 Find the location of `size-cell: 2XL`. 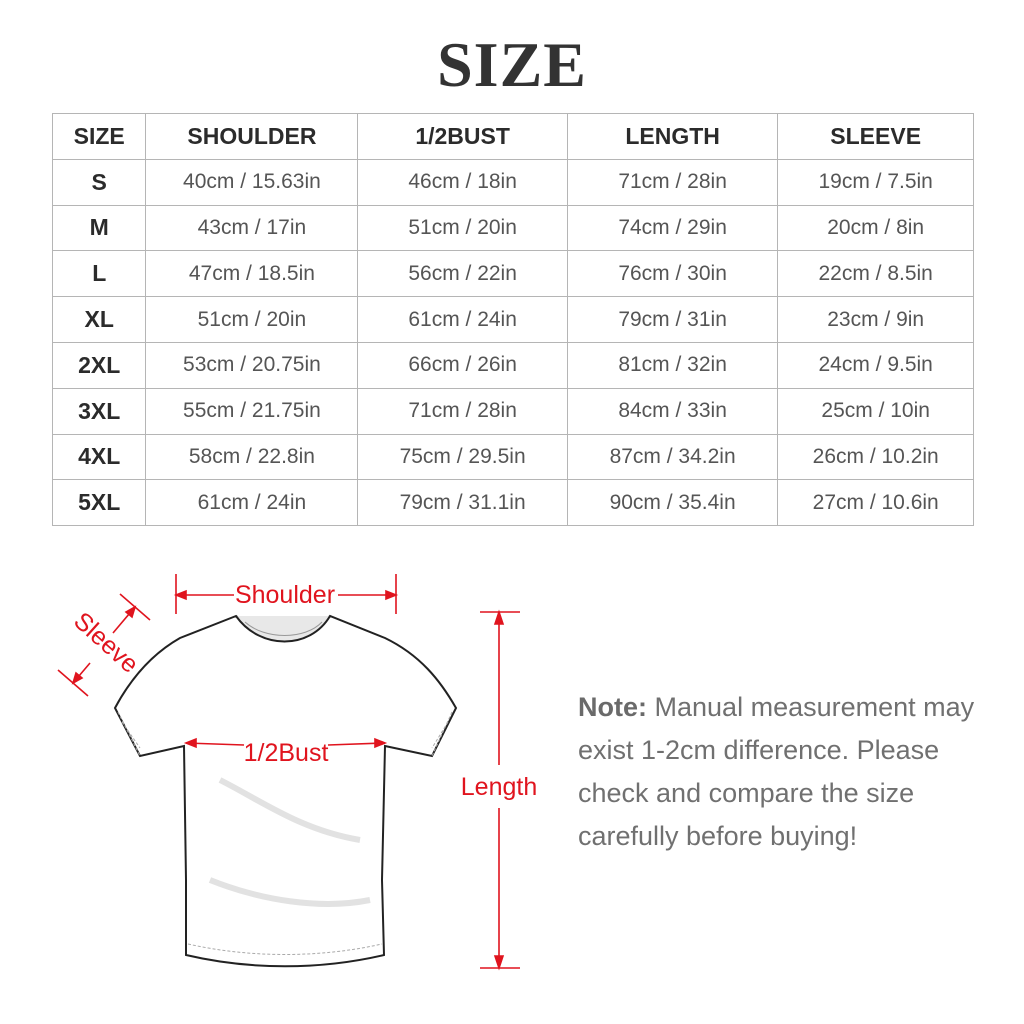

size-cell: 2XL is located at coordinates (99, 365).